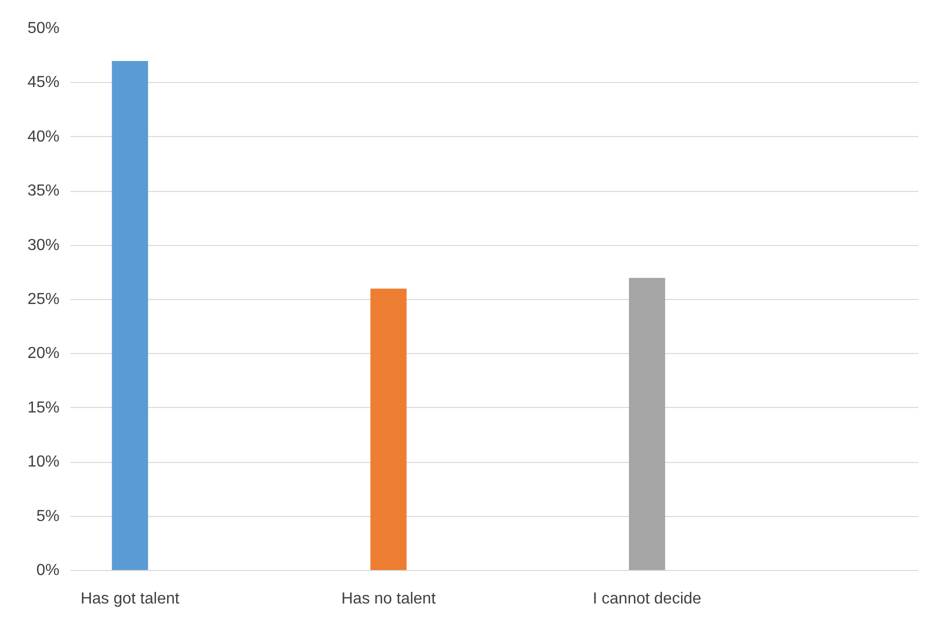  What do you see at coordinates (43, 137) in the screenshot?
I see `y-tick-label: 40%` at bounding box center [43, 137].